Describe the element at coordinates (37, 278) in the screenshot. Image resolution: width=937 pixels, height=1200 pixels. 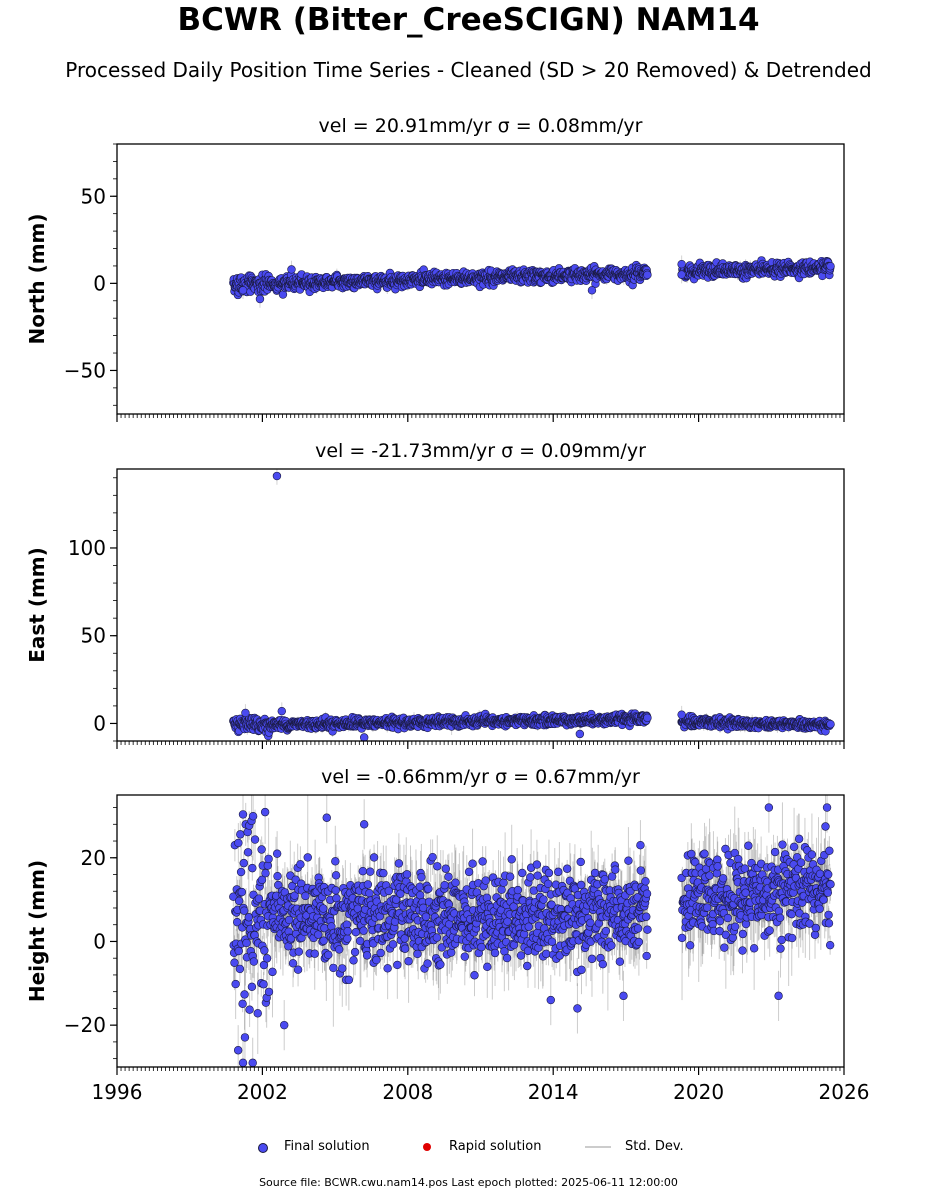
I see `y-axis-label: North (mm)` at that location.